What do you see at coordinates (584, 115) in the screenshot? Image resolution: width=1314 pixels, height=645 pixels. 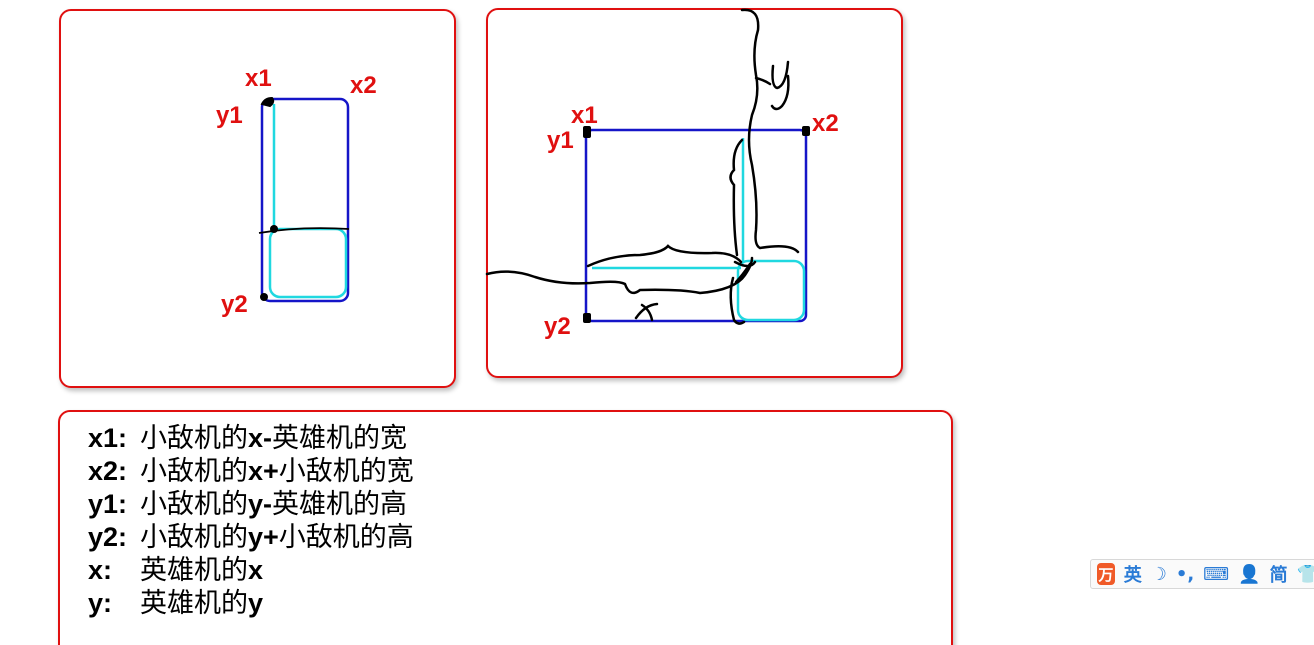 I see `right-label-x1: x1` at bounding box center [584, 115].